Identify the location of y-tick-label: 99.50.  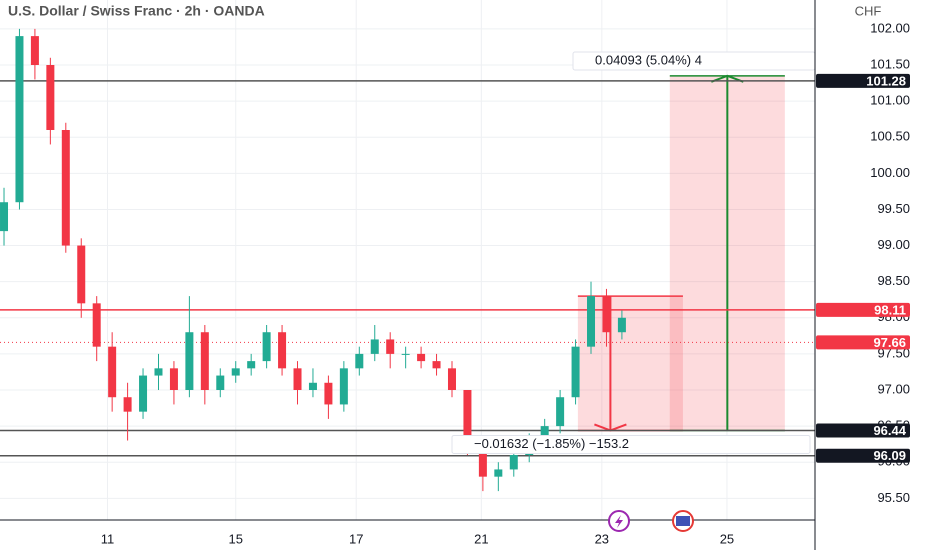
(893, 208).